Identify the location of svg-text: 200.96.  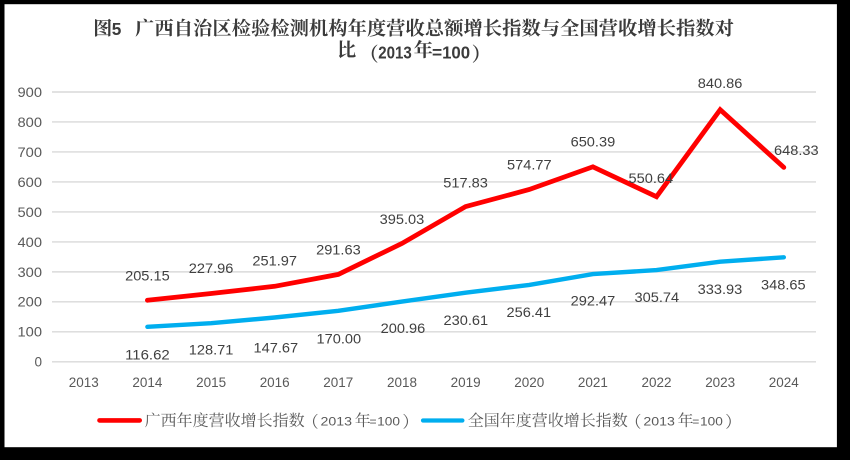
(403, 328).